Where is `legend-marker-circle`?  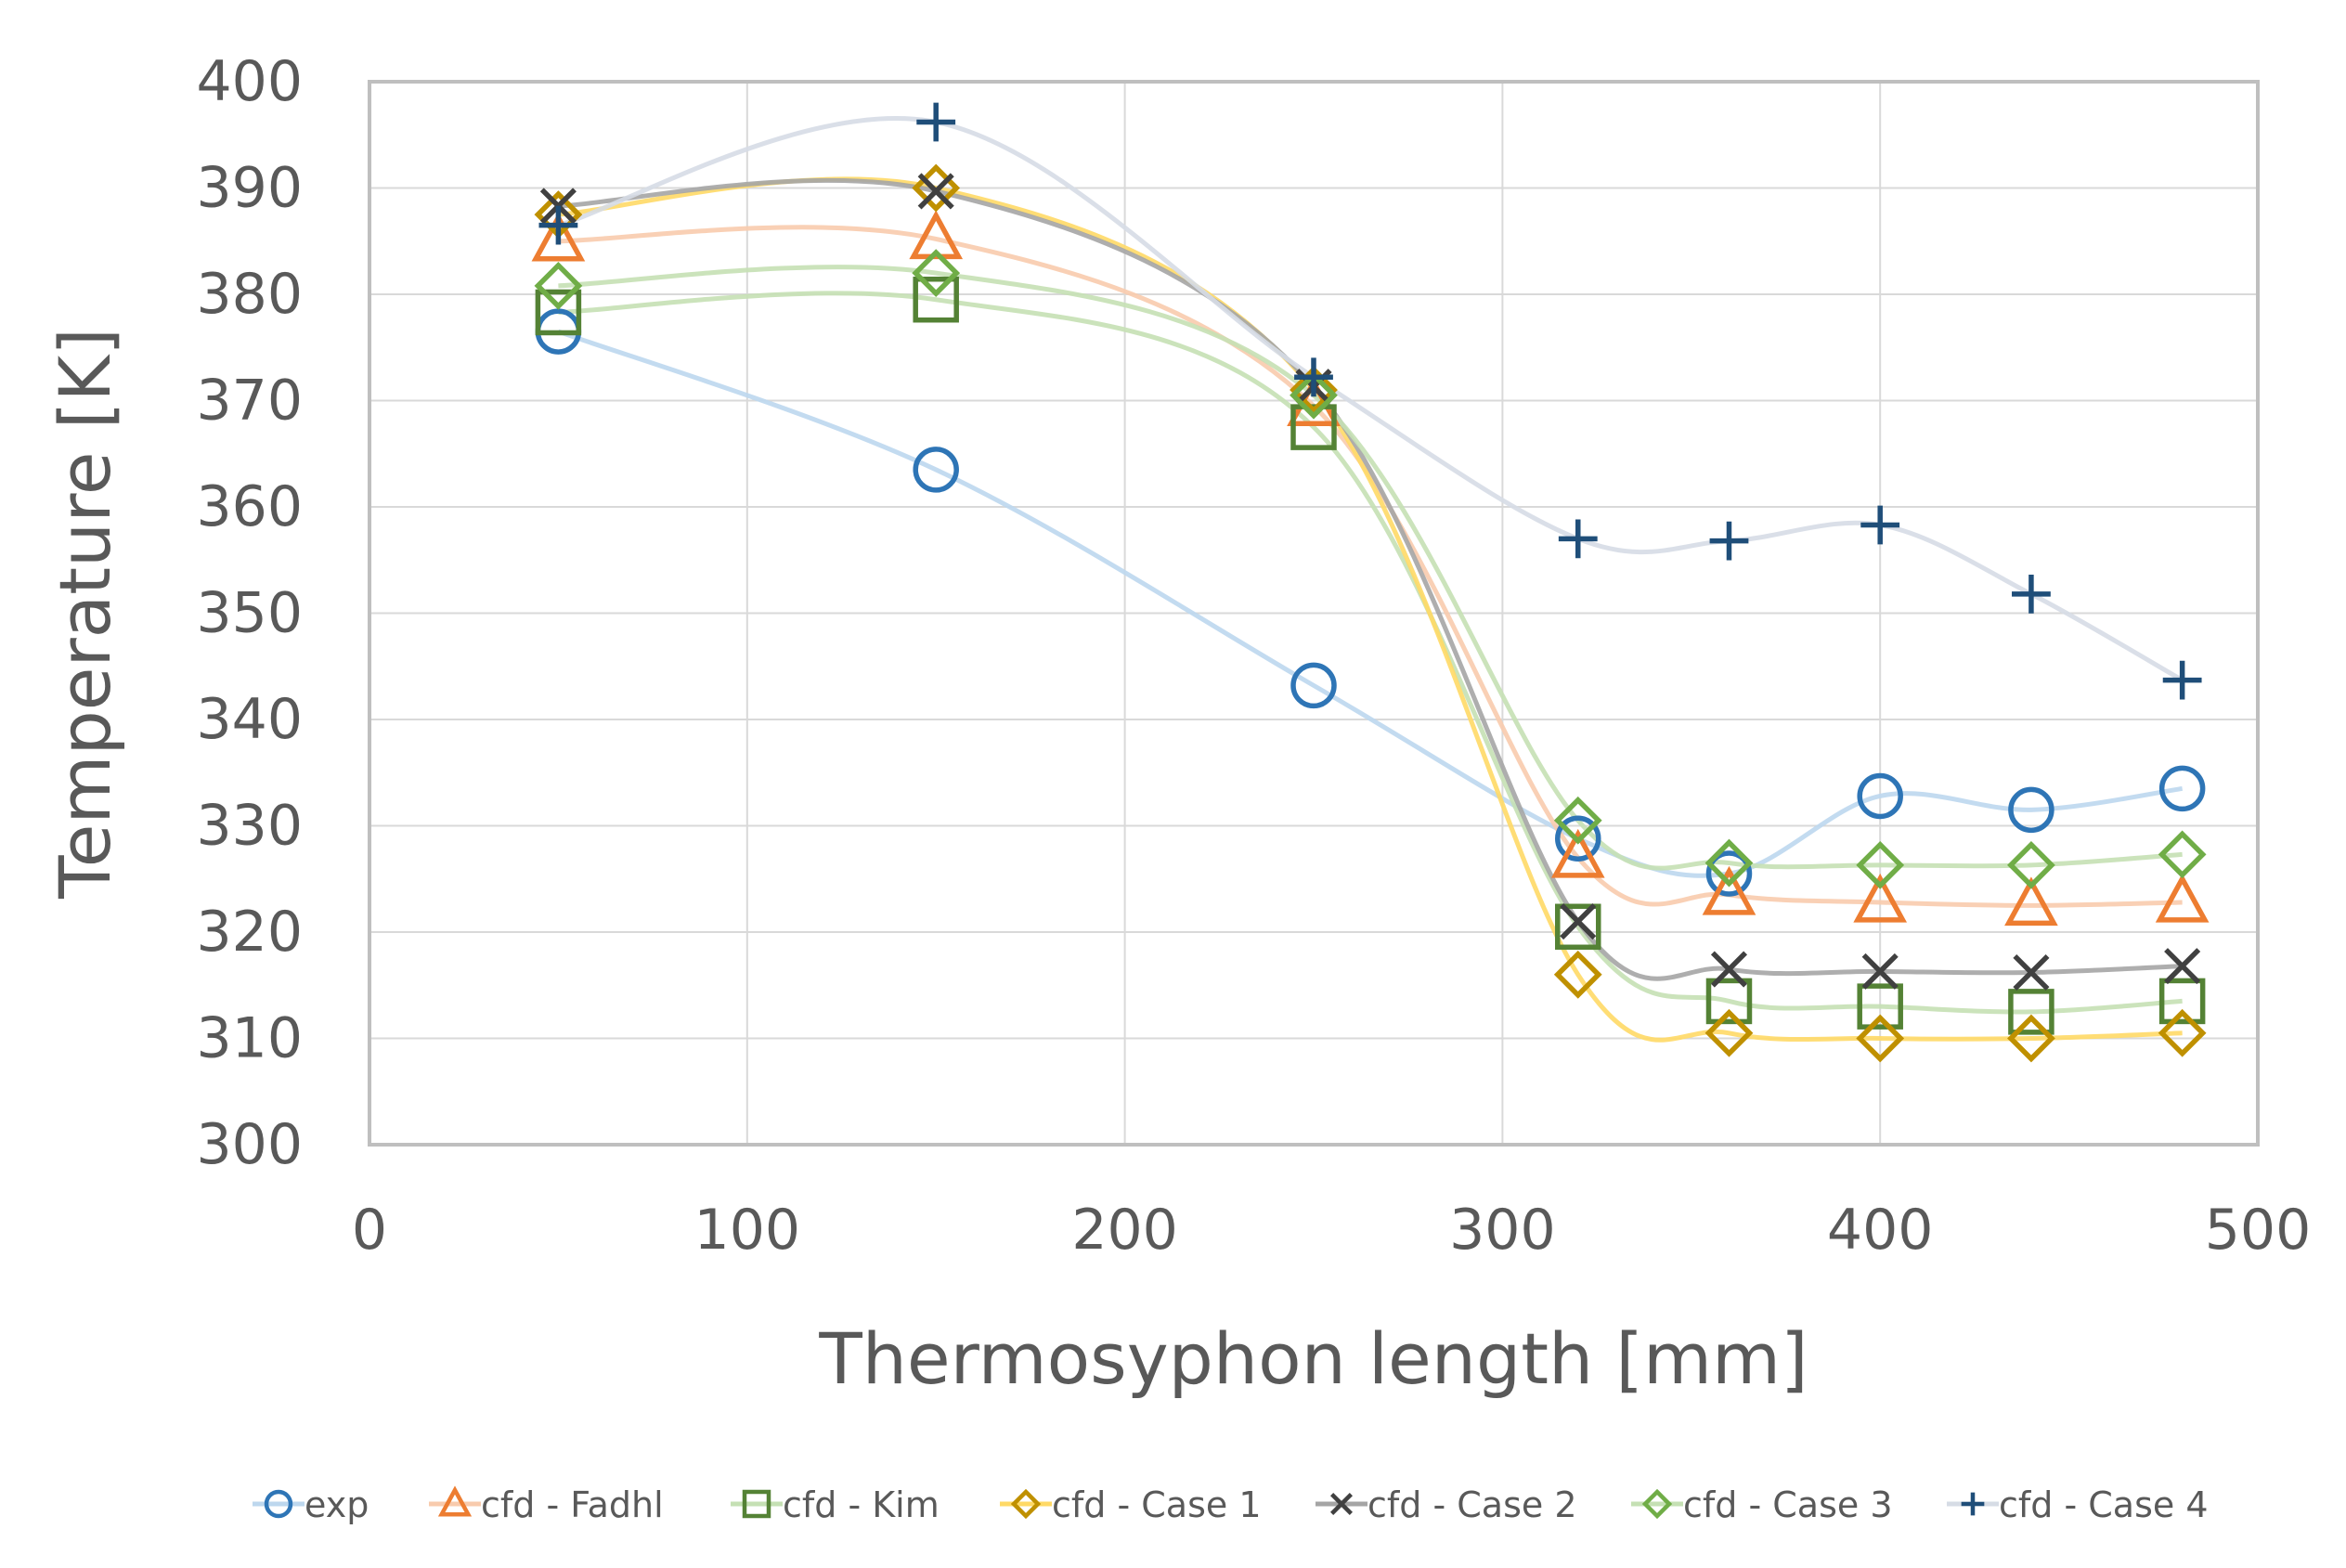 legend-marker-circle is located at coordinates (278, 1504).